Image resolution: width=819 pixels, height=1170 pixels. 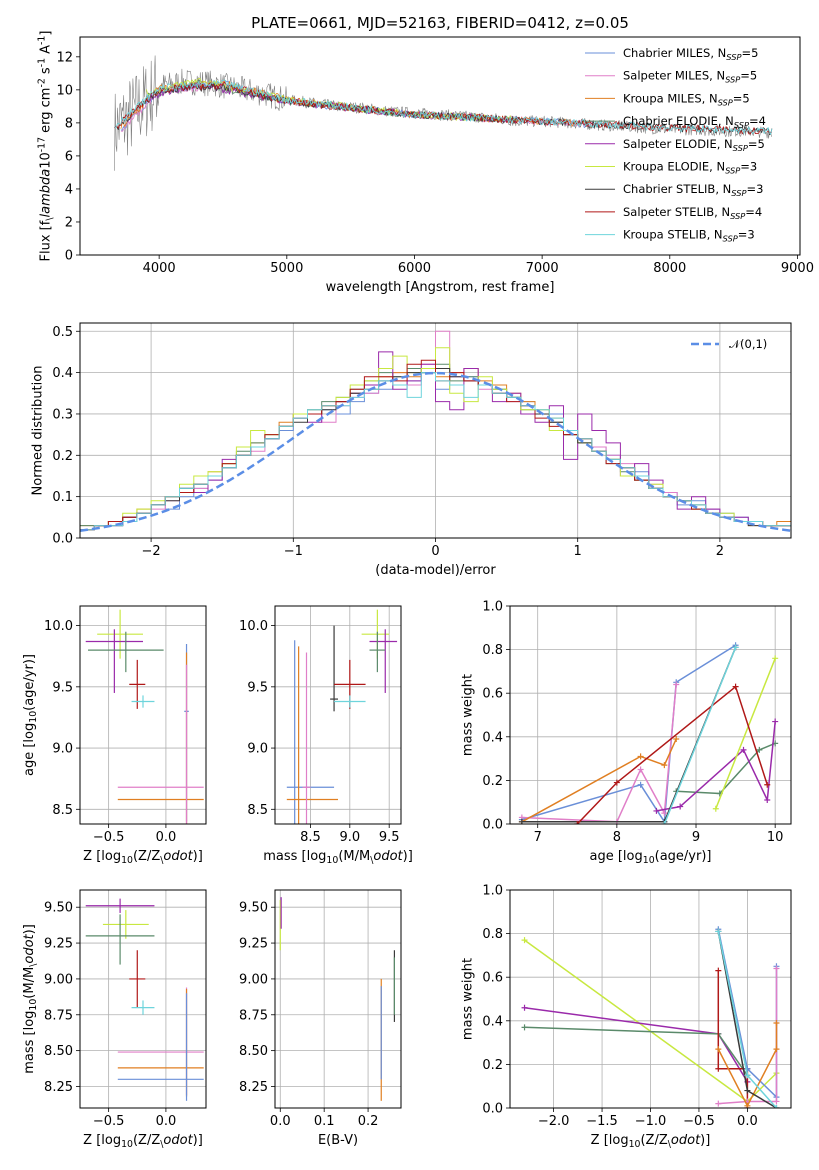 What do you see at coordinates (690, 77) in the screenshot?
I see `legend-label: Salpeter MILES, NSSP=5` at bounding box center [690, 77].